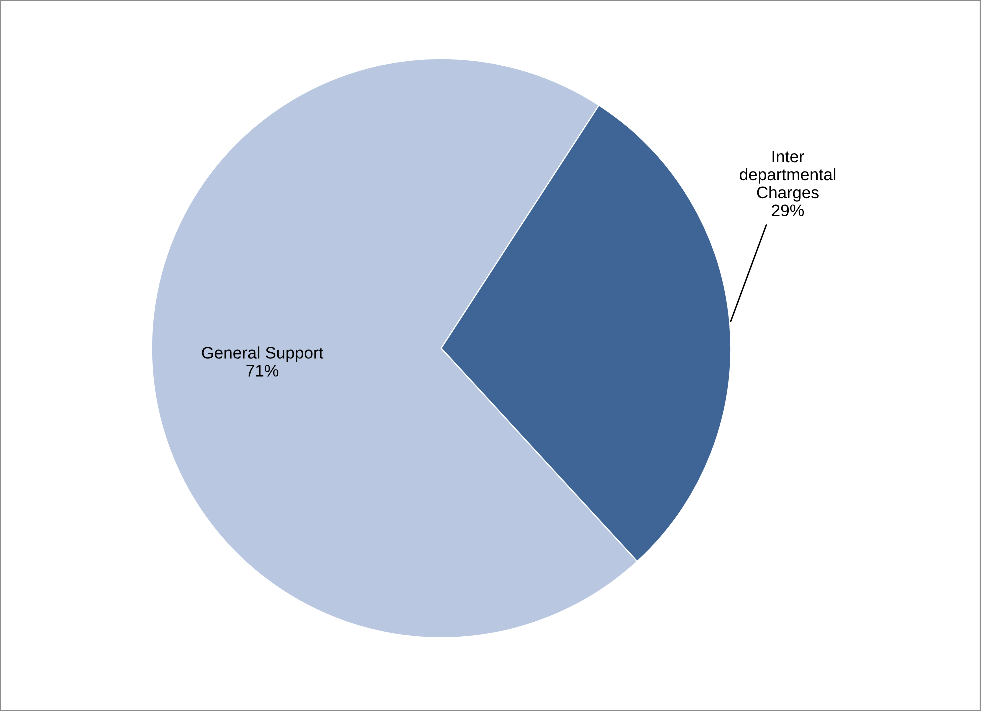  I want to click on data-label: 71%, so click(262, 371).